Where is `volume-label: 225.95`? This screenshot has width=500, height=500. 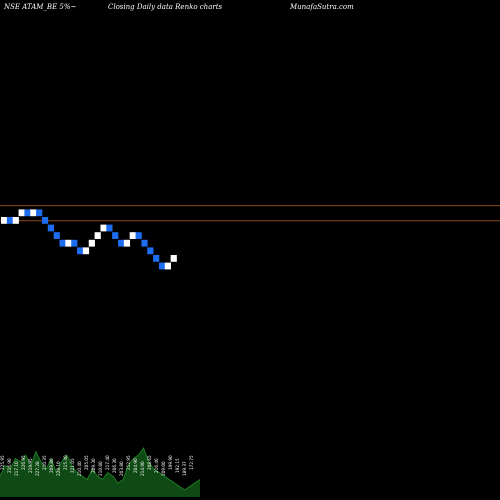 volume-label: 225.95 is located at coordinates (2, 462).